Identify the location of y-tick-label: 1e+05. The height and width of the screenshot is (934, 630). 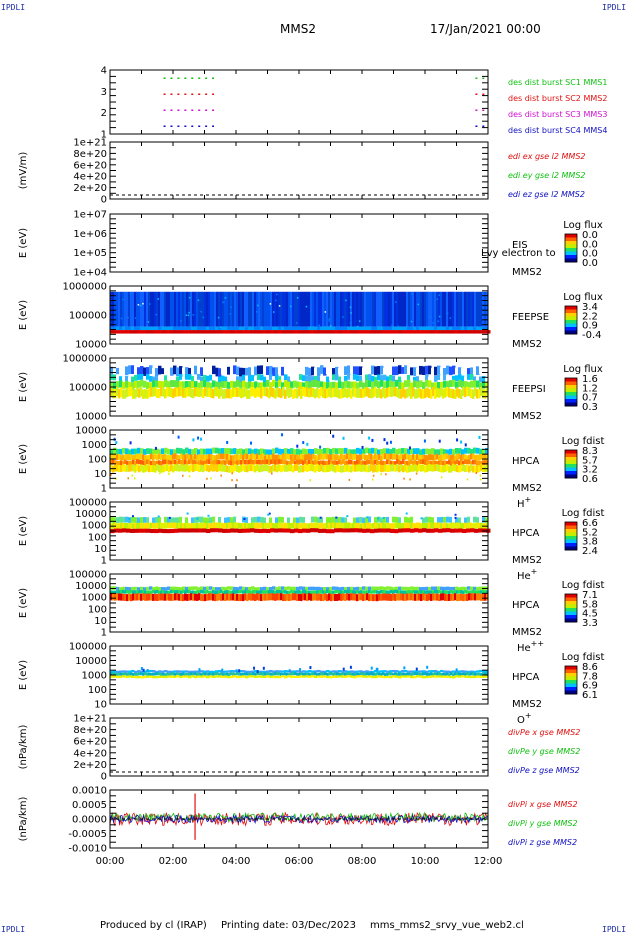
(90, 253).